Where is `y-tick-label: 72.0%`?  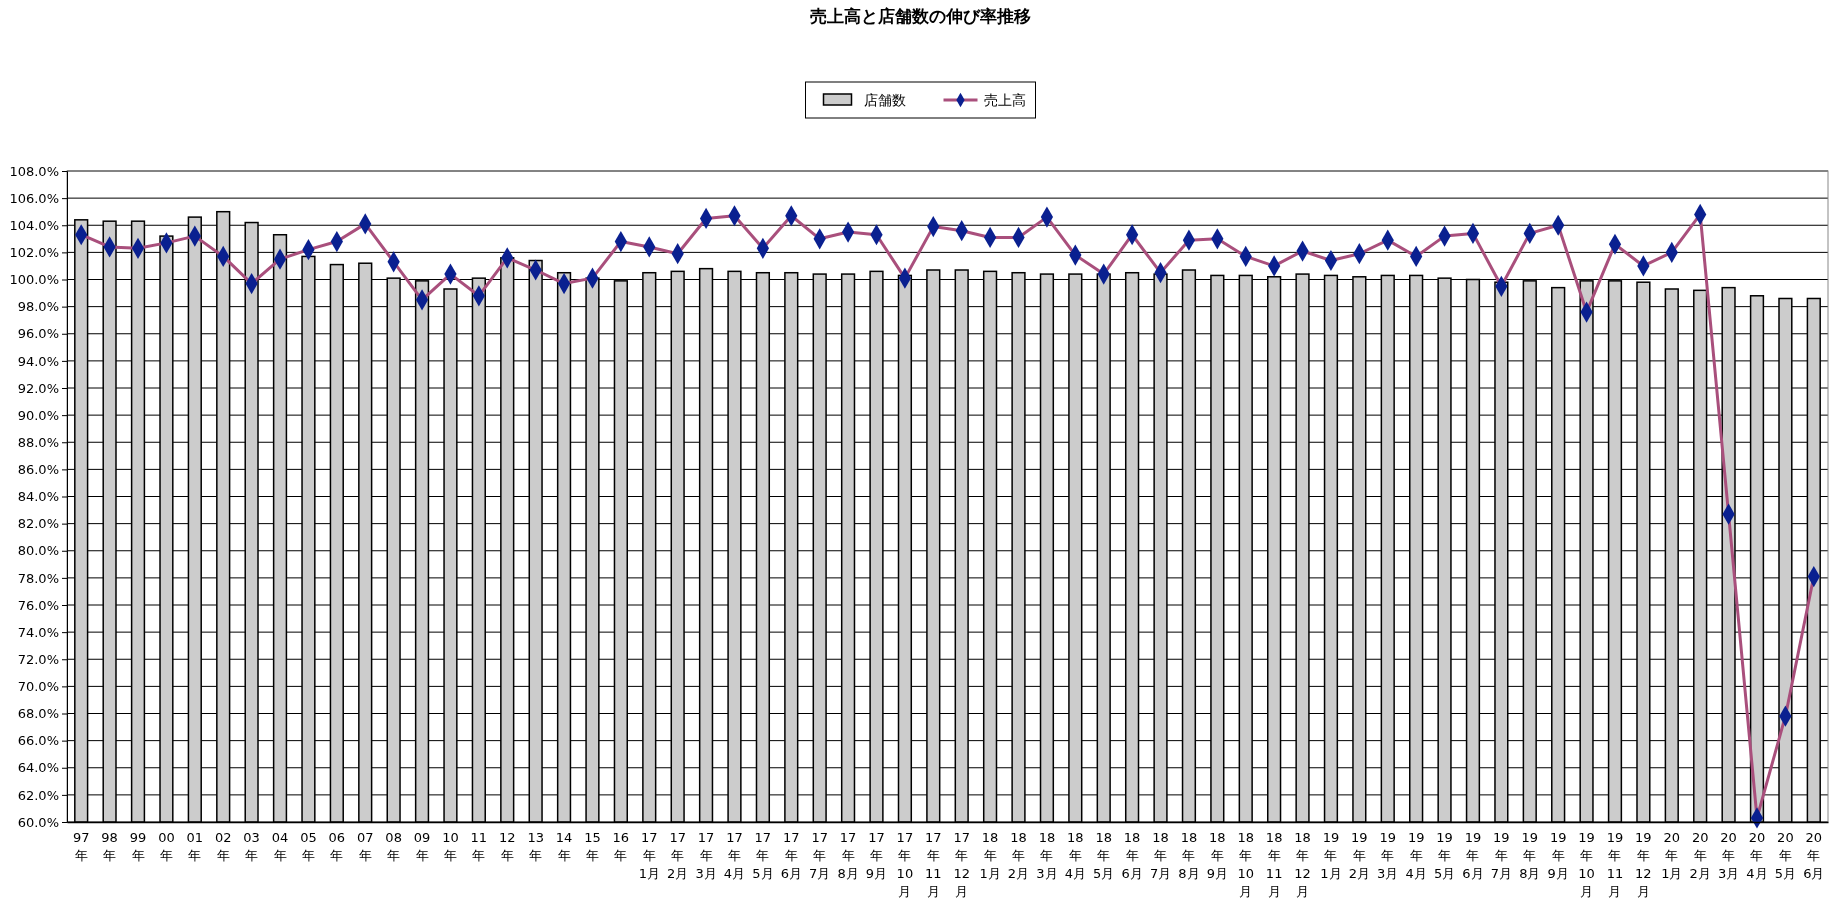
y-tick-label: 72.0% is located at coordinates (38, 659).